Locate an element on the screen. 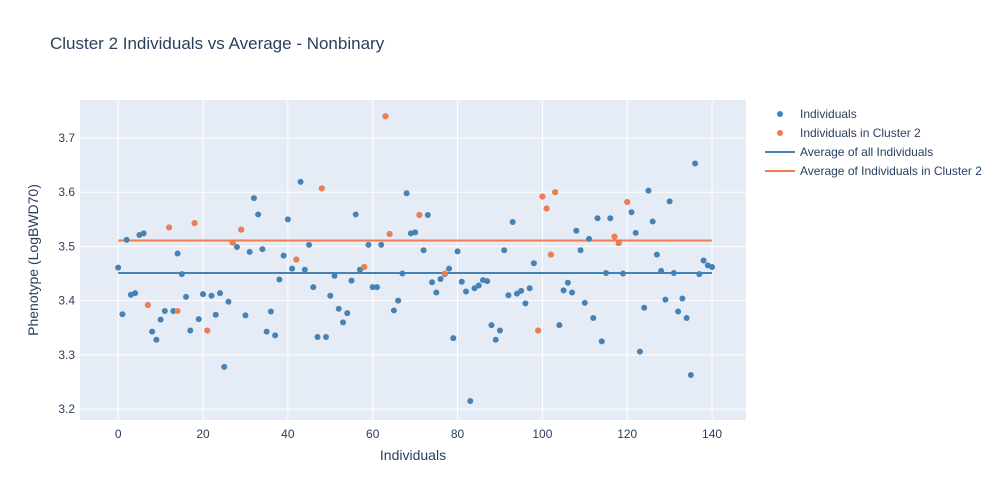 This screenshot has height=500, width=1000. y-axis-title: Phenotype (LogBWD70) is located at coordinates (33, 260).